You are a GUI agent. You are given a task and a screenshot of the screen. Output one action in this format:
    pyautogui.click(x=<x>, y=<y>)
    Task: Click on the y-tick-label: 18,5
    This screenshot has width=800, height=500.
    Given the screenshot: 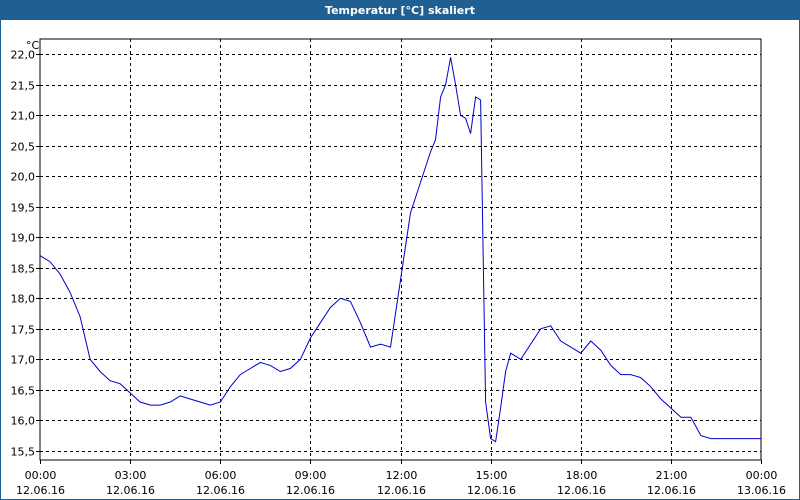 What is the action you would take?
    pyautogui.click(x=23, y=269)
    